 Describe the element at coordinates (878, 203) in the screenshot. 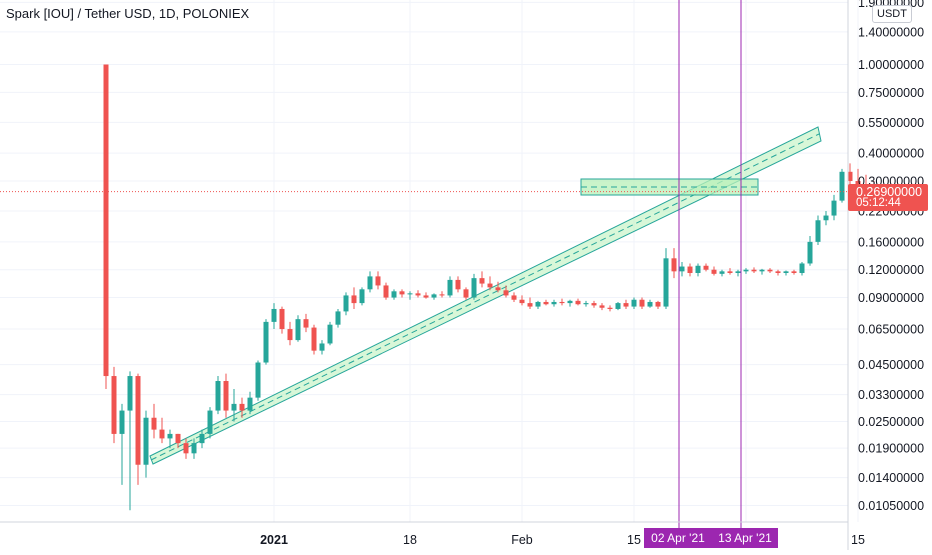

I see `bar-countdown: 05:12:44` at that location.